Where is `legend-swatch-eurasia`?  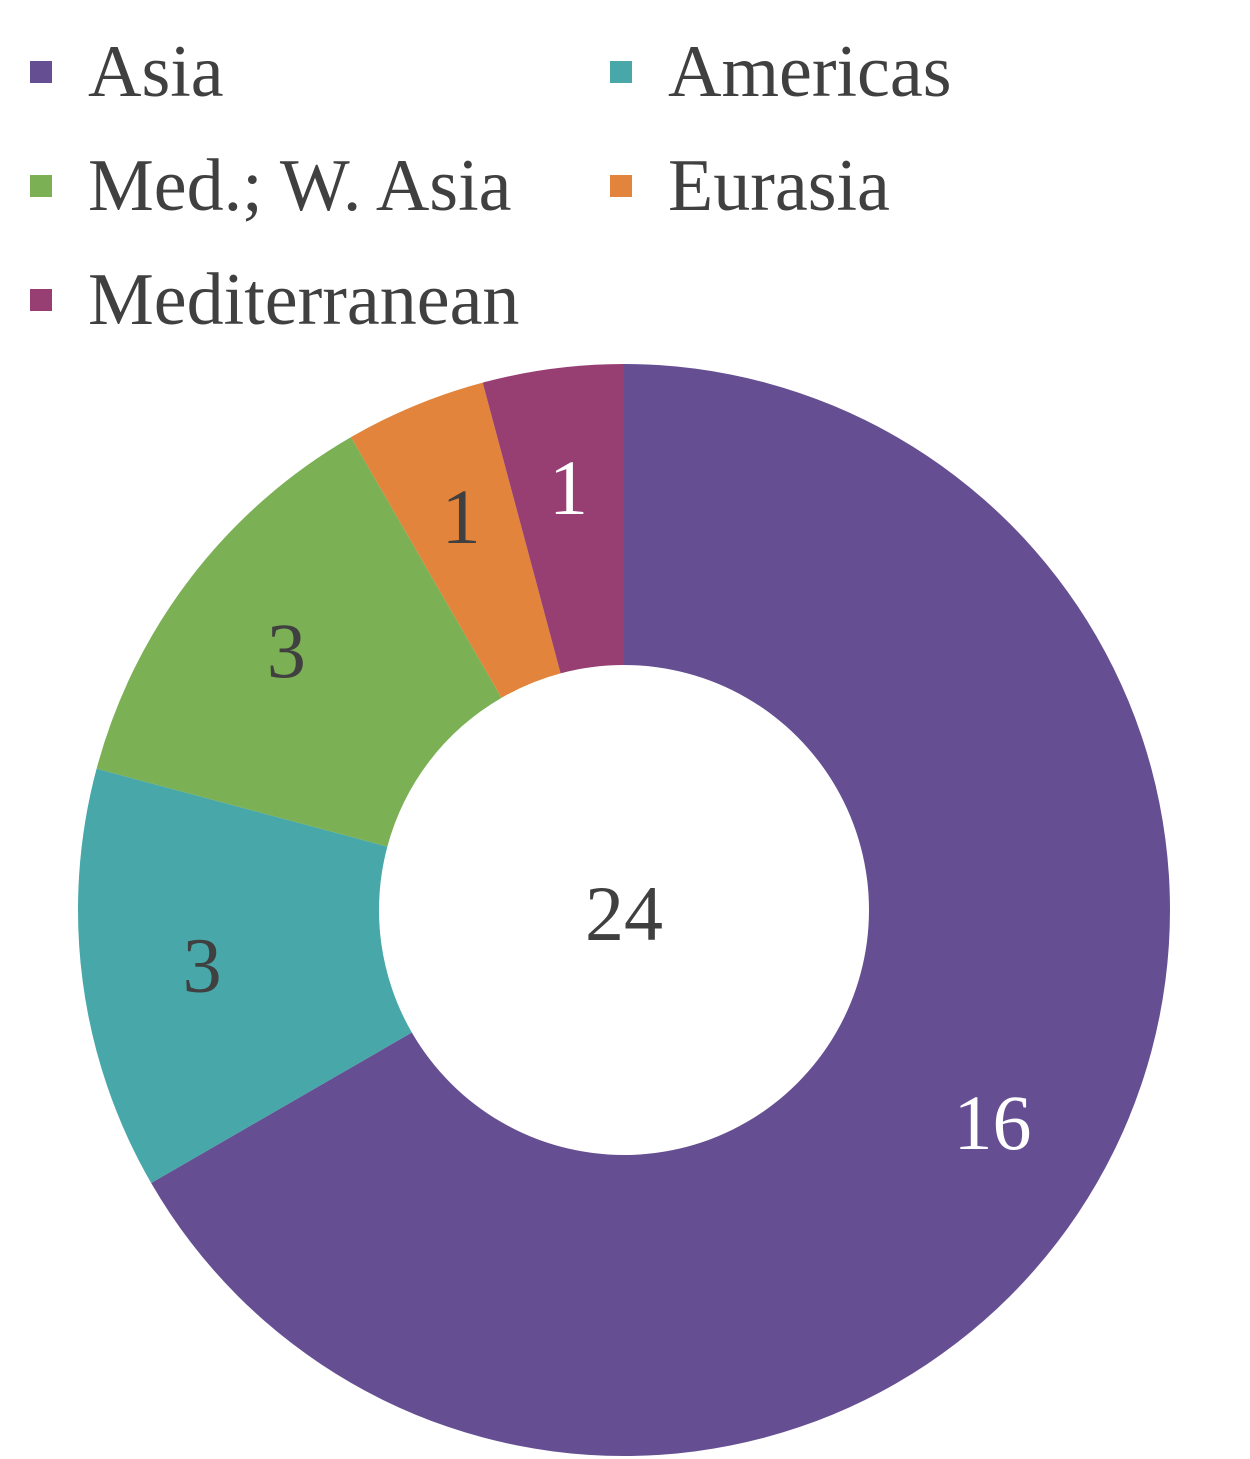
legend-swatch-eurasia is located at coordinates (621, 186).